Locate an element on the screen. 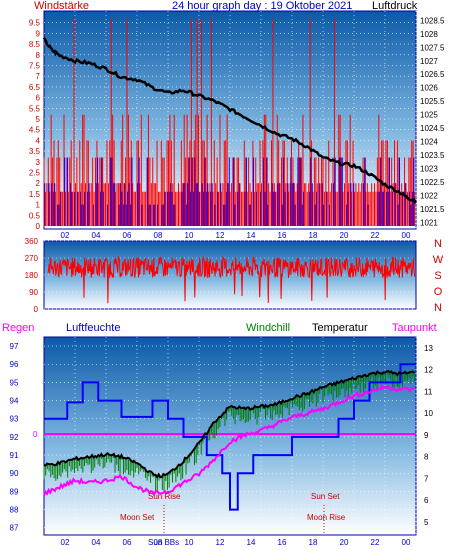  compass-letter: S is located at coordinates (437, 276).